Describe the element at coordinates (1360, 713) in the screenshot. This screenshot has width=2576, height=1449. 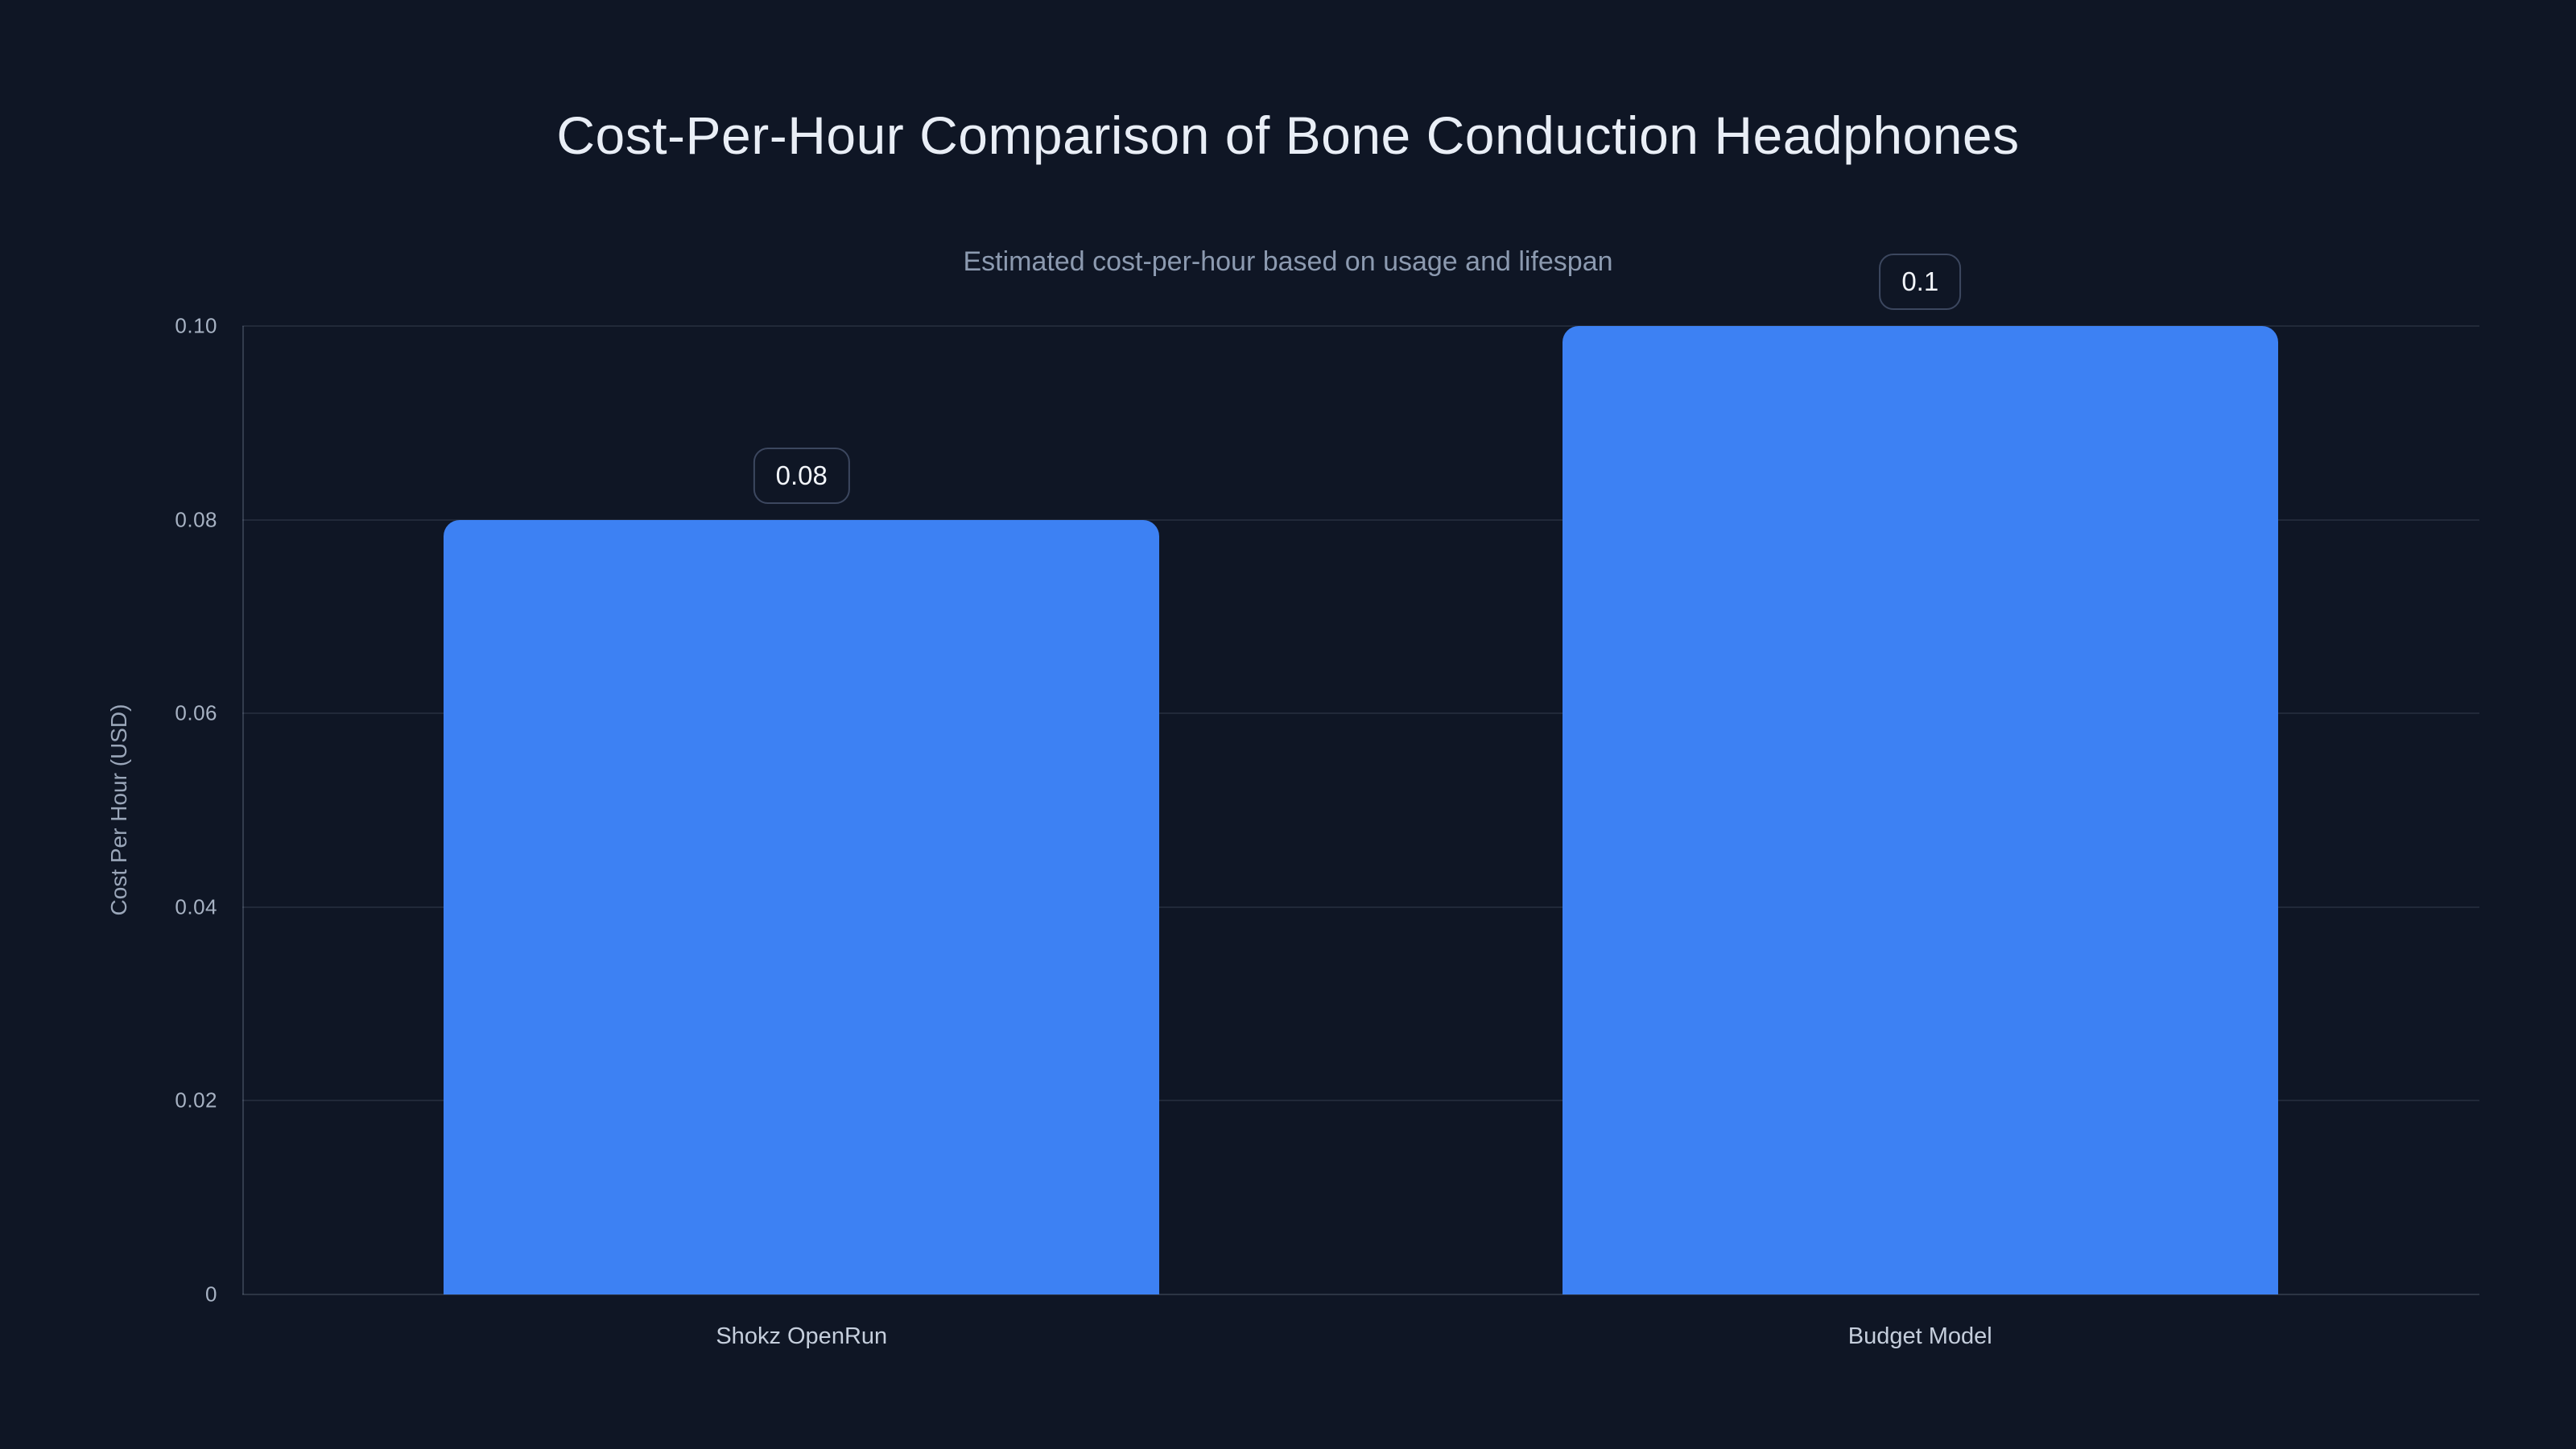
I see `gridline-0.06` at that location.